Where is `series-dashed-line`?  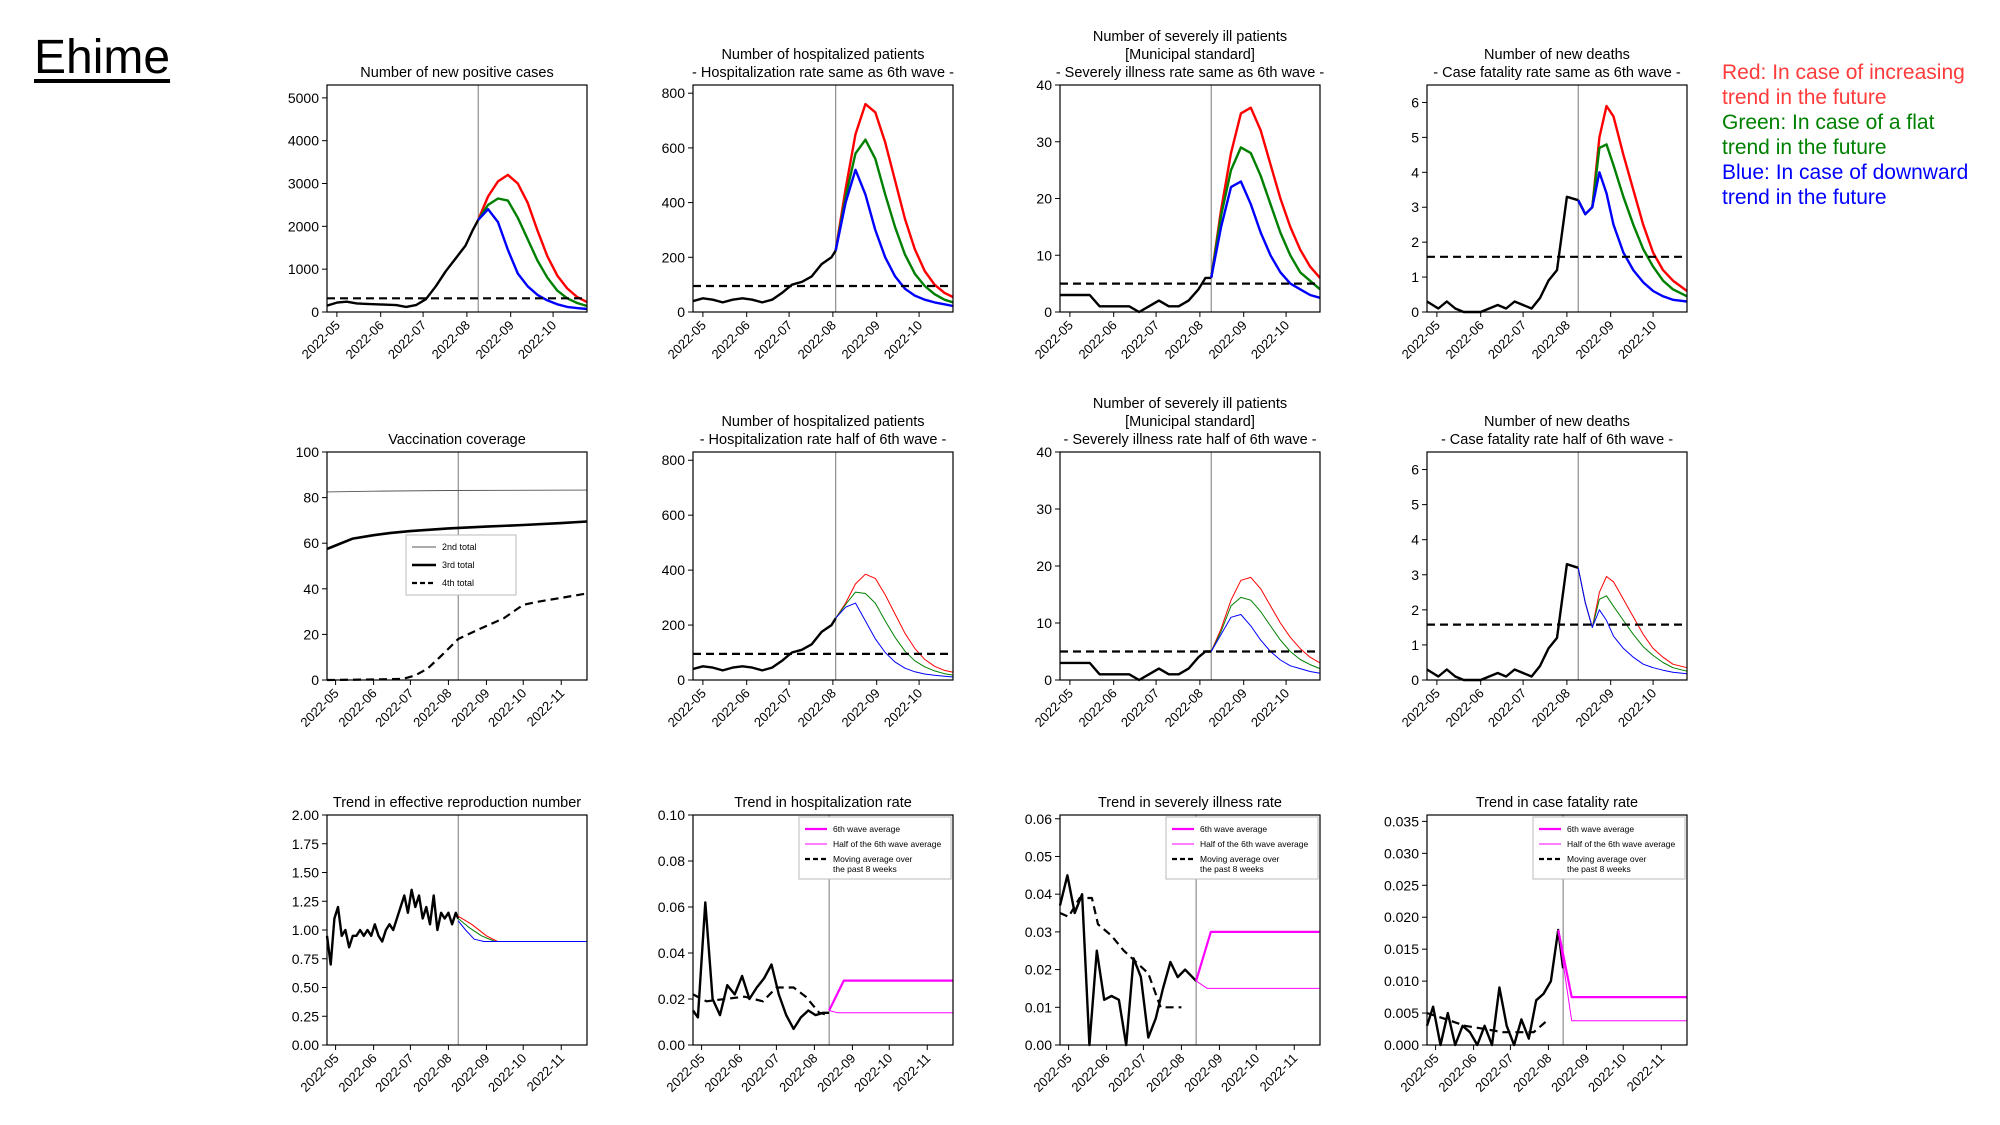
series-dashed-line is located at coordinates (1488, 1023).